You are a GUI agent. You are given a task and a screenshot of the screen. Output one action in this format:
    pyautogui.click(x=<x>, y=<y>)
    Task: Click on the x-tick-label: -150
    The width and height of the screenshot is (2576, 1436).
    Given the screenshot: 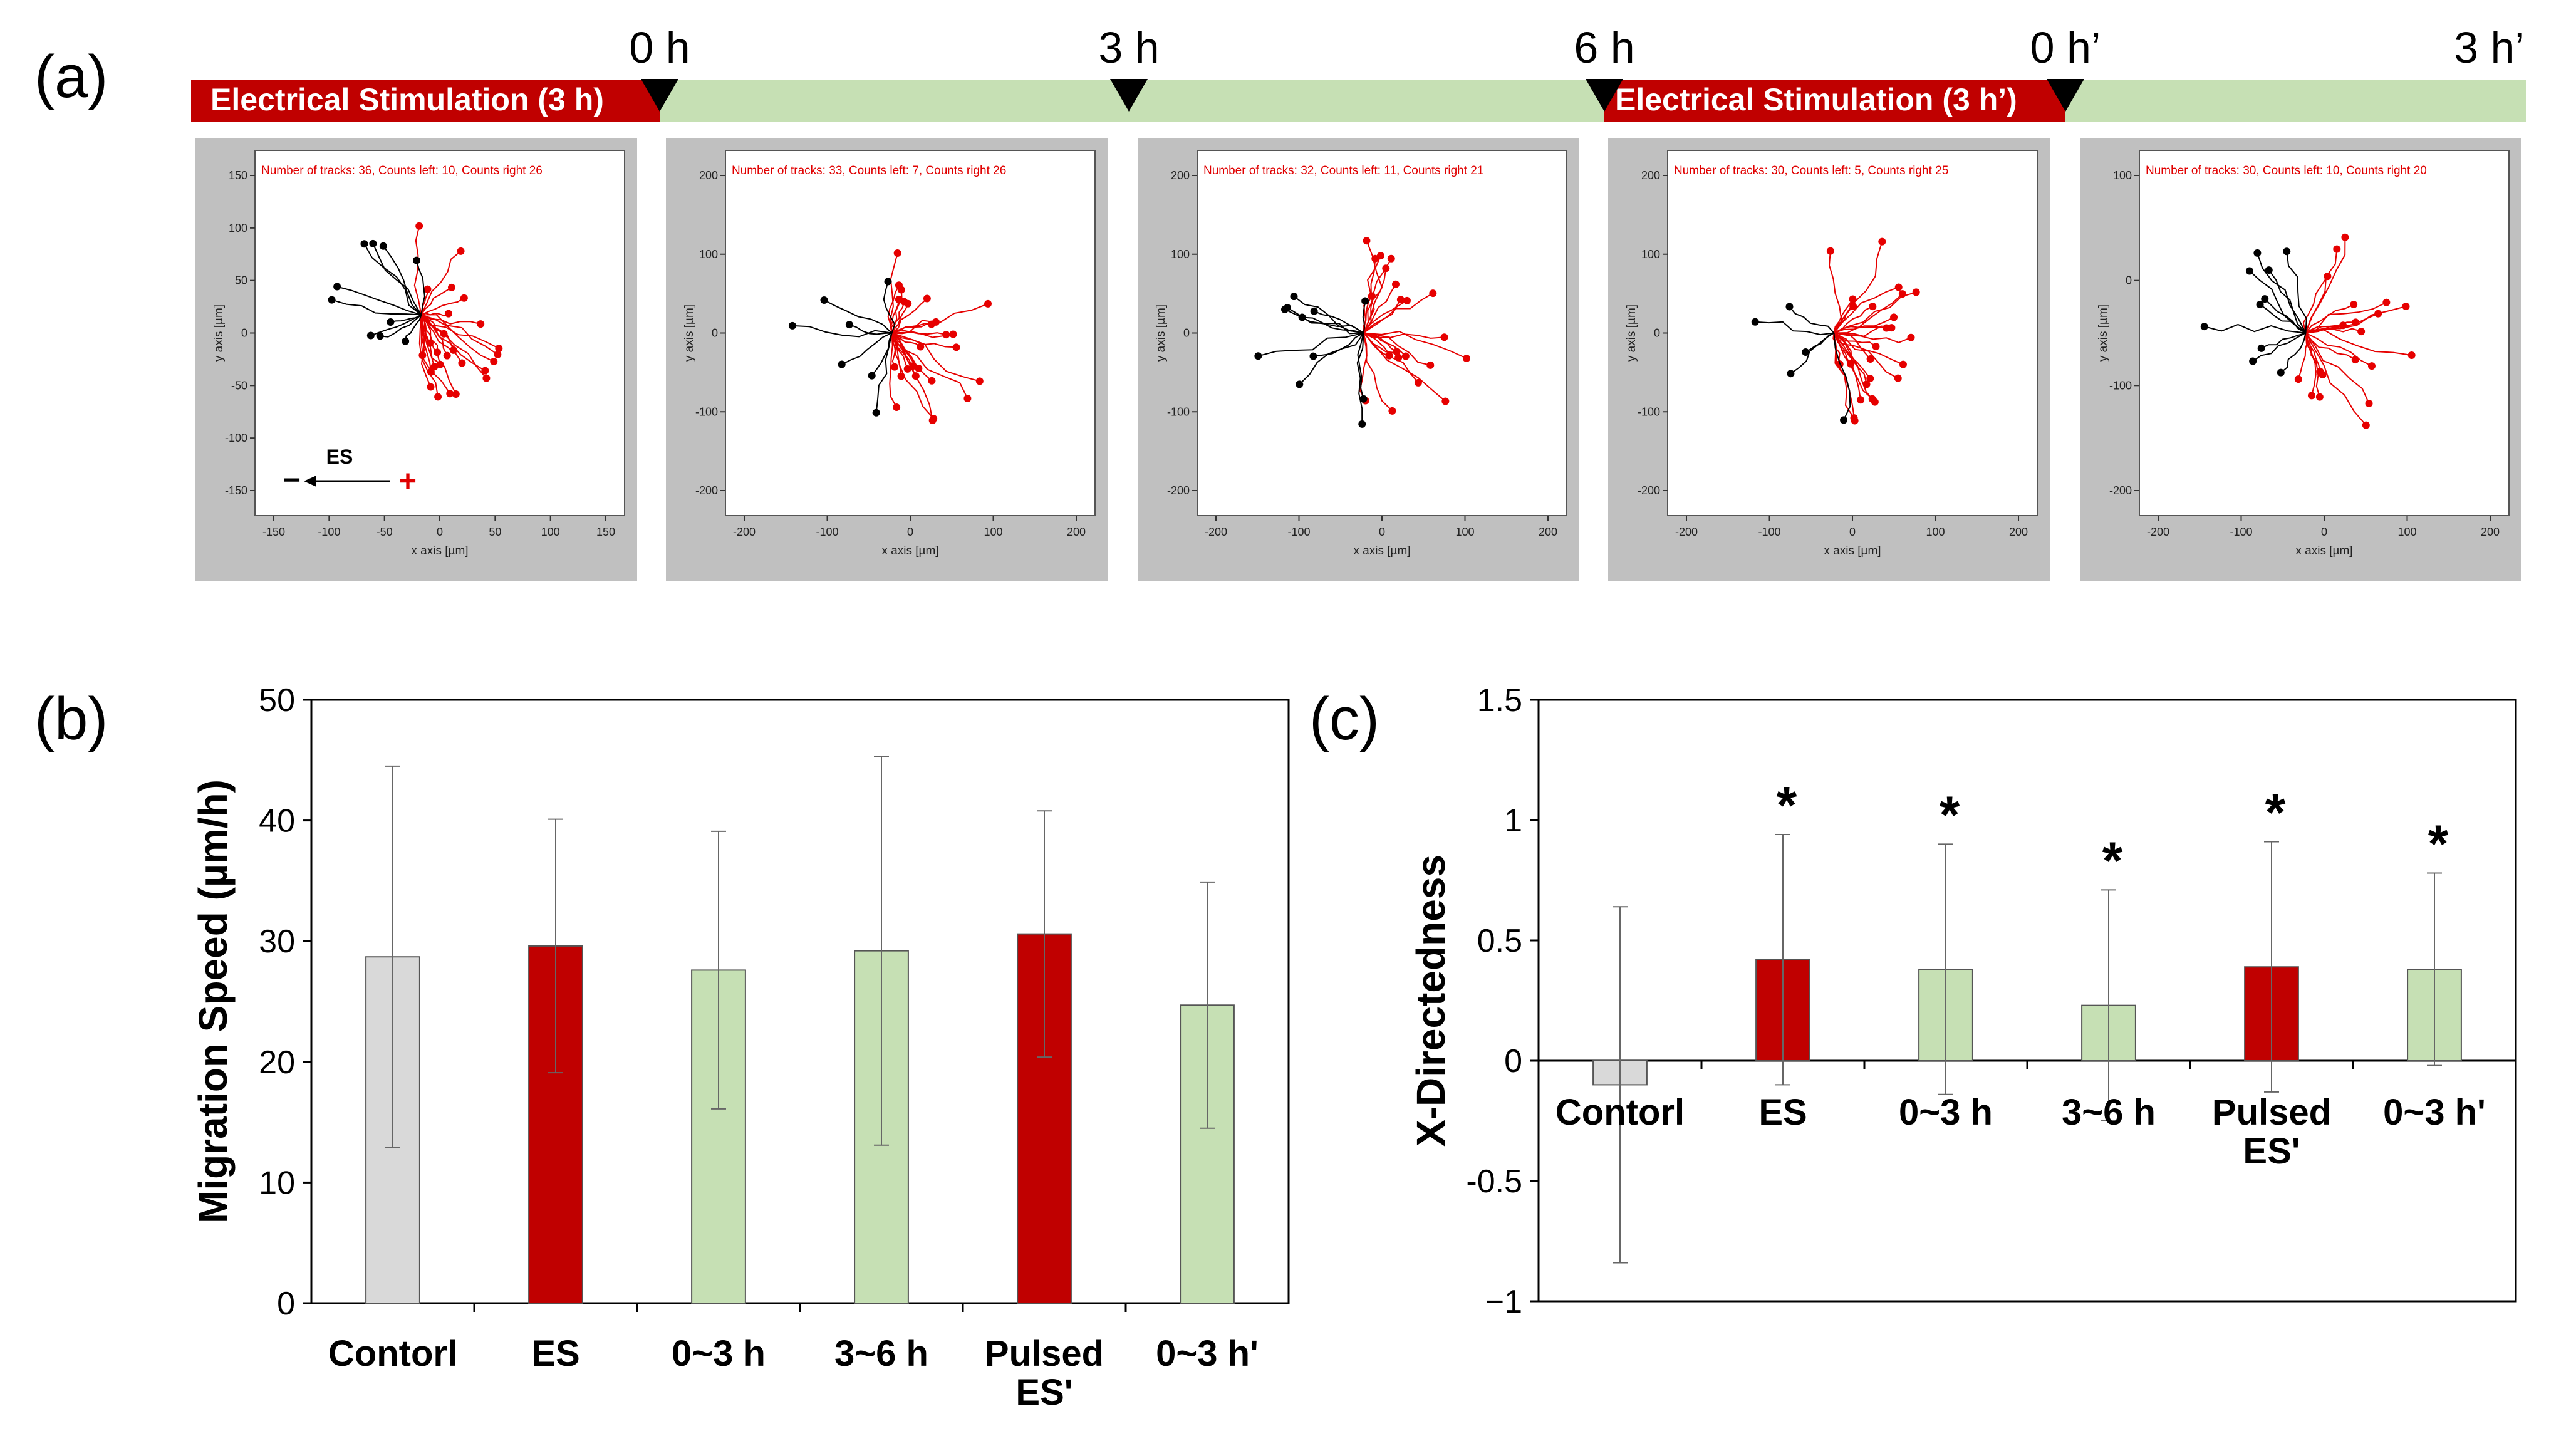 What is the action you would take?
    pyautogui.click(x=273, y=532)
    